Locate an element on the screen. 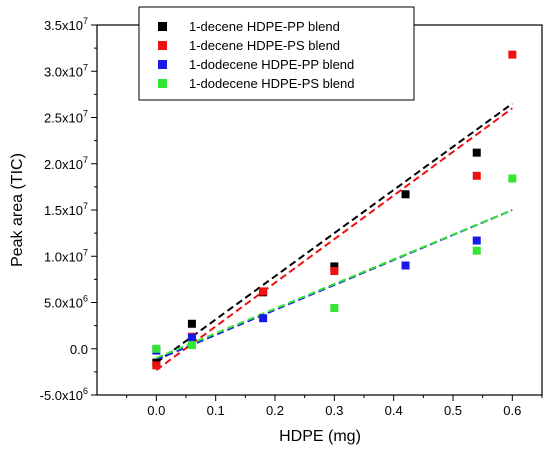 This screenshot has width=550, height=461. y-tick-mantissa: 5.0x10 is located at coordinates (63, 303).